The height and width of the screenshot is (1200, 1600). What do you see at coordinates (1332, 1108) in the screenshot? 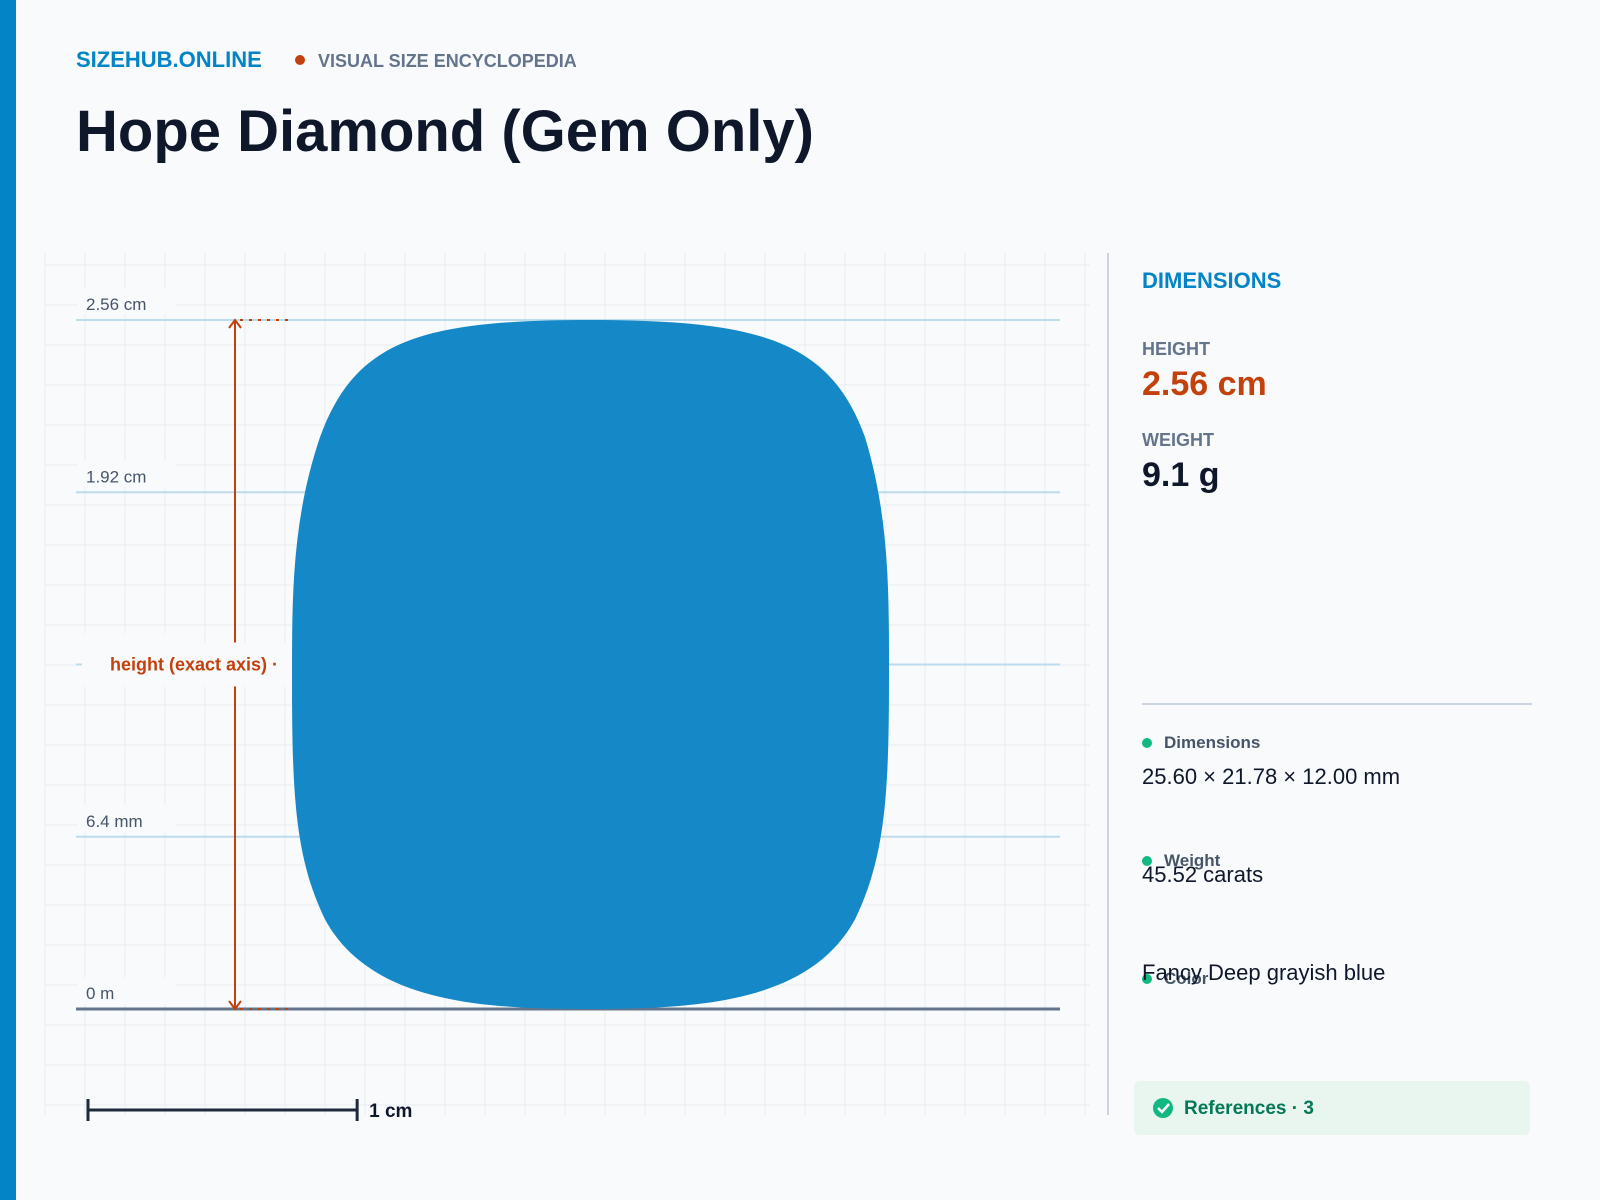
I see `references: References · 3` at bounding box center [1332, 1108].